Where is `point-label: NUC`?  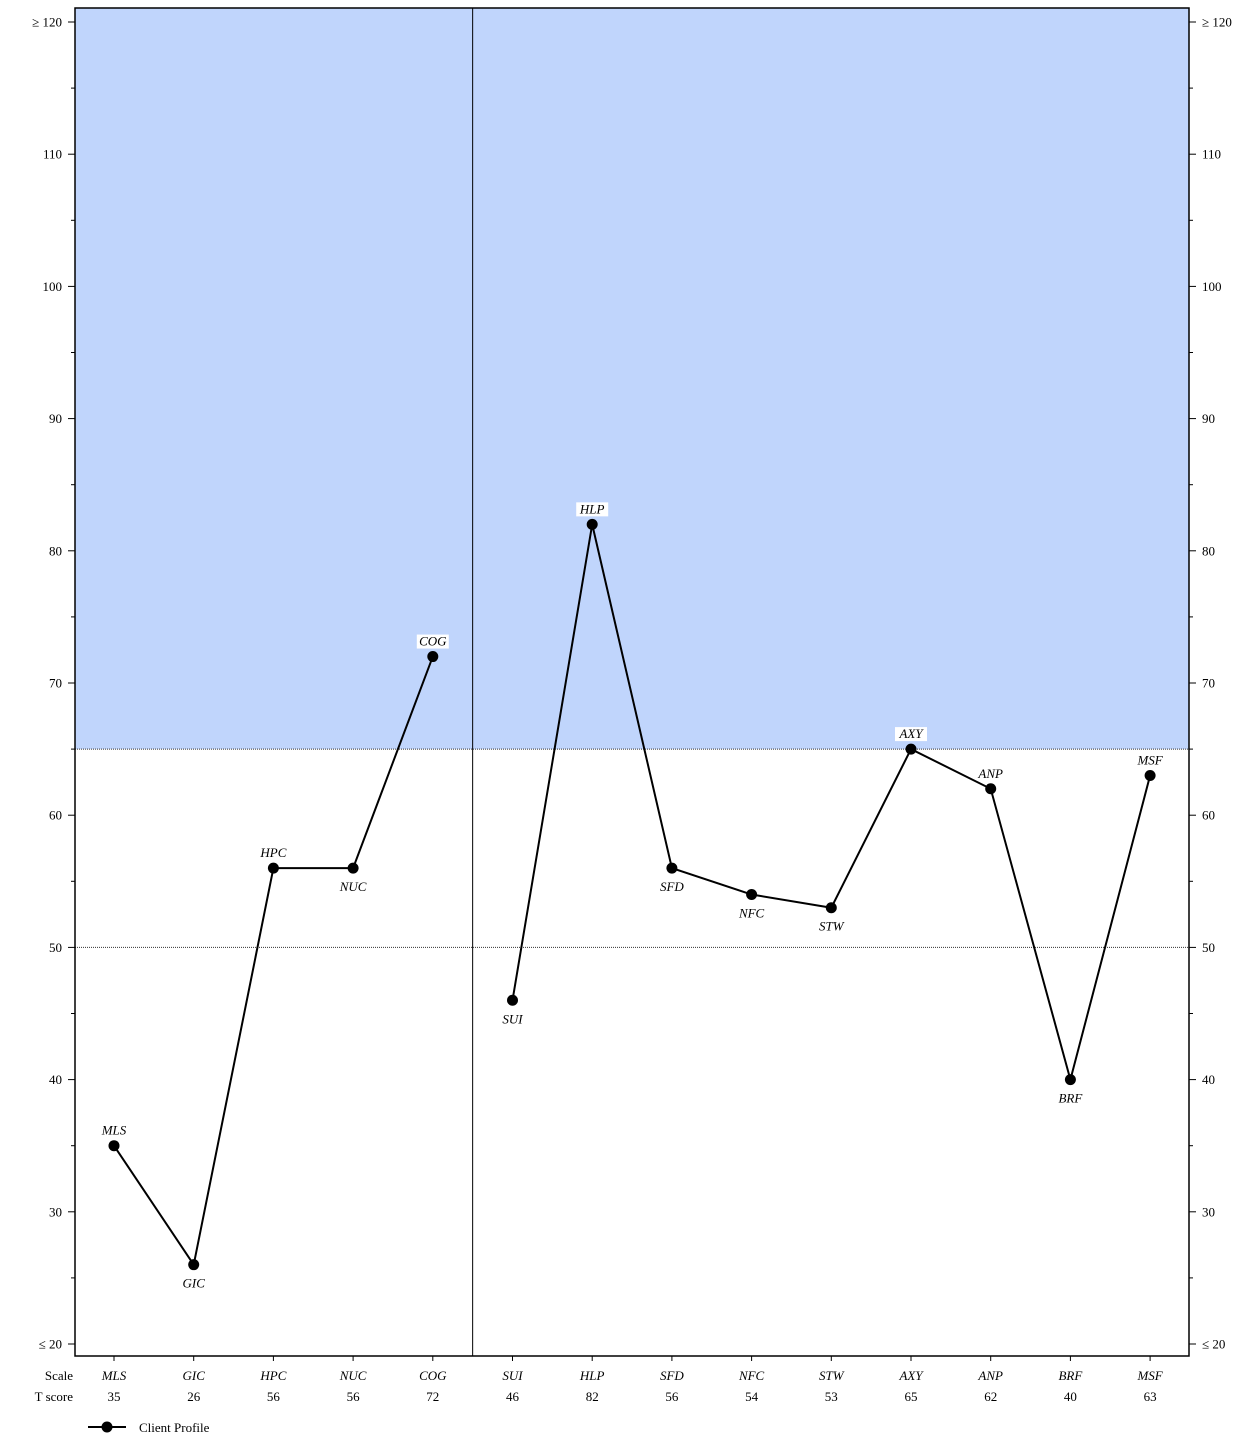
point-label: NUC is located at coordinates (353, 886).